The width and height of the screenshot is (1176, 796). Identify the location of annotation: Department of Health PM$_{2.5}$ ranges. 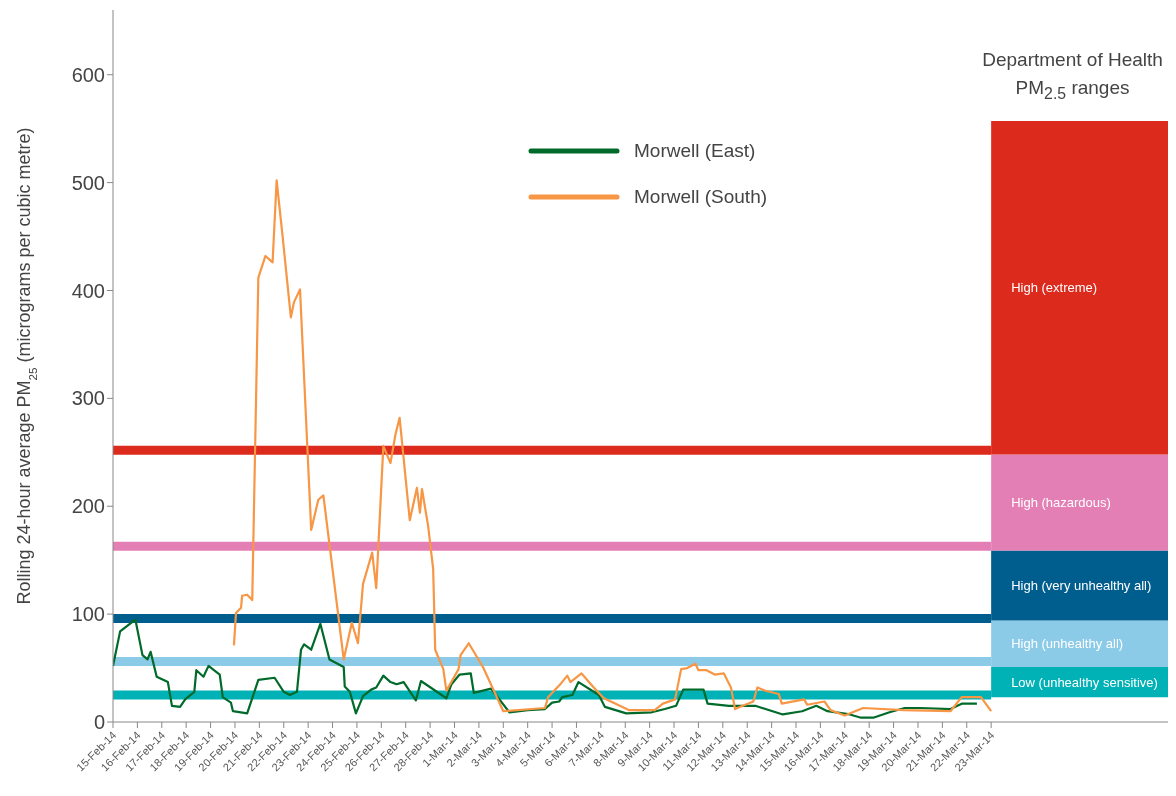
(1072, 76).